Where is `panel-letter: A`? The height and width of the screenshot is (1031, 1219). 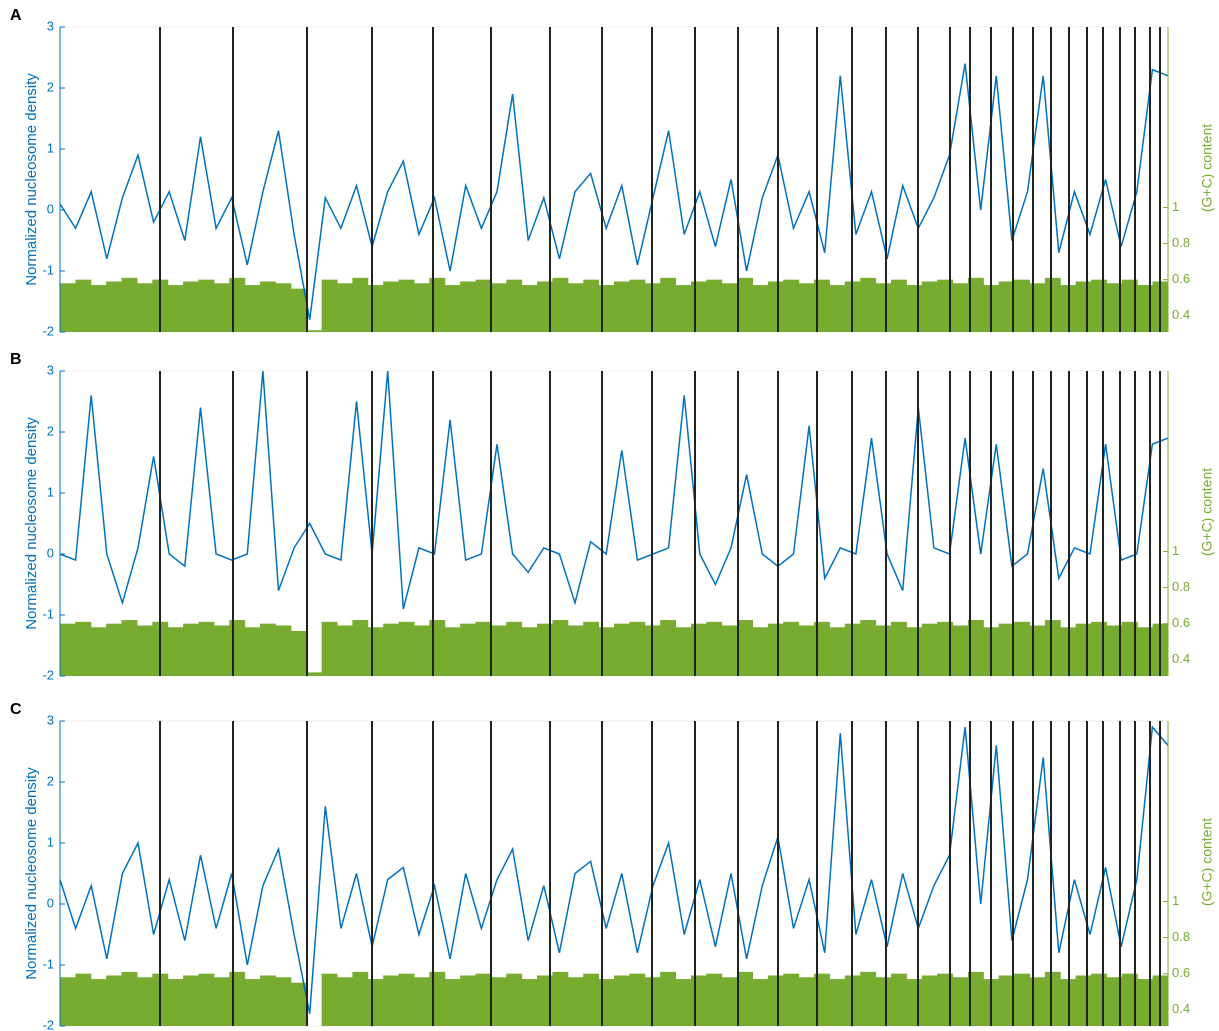 panel-letter: A is located at coordinates (16, 15).